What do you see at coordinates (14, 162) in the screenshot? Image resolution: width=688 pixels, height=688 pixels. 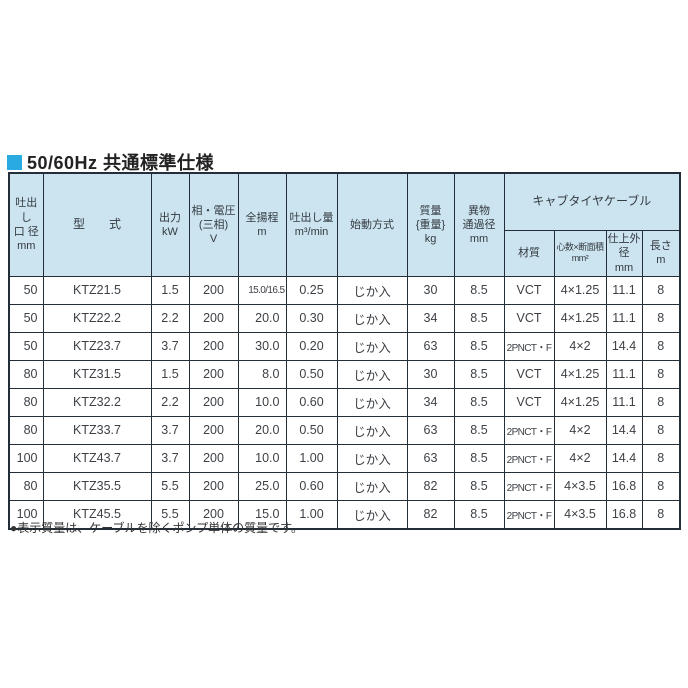 I see `section-marker-icon` at bounding box center [14, 162].